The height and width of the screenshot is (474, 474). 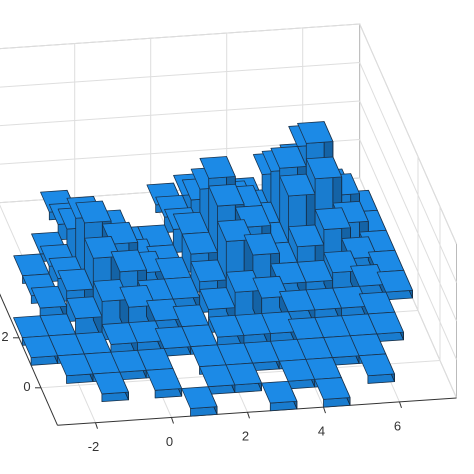 I want to click on y-tick-label: 0, so click(x=26, y=386).